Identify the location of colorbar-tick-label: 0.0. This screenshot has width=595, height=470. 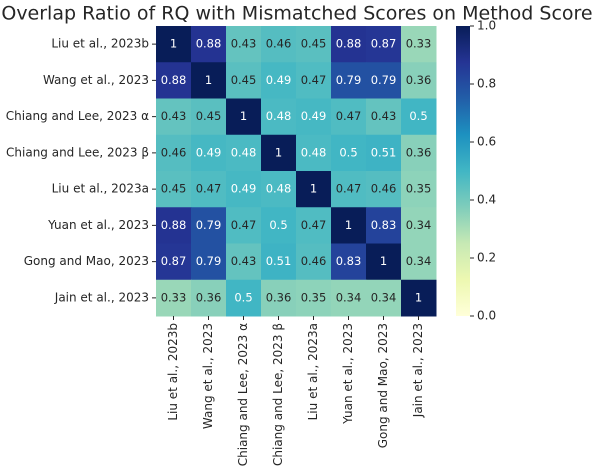
(486, 316).